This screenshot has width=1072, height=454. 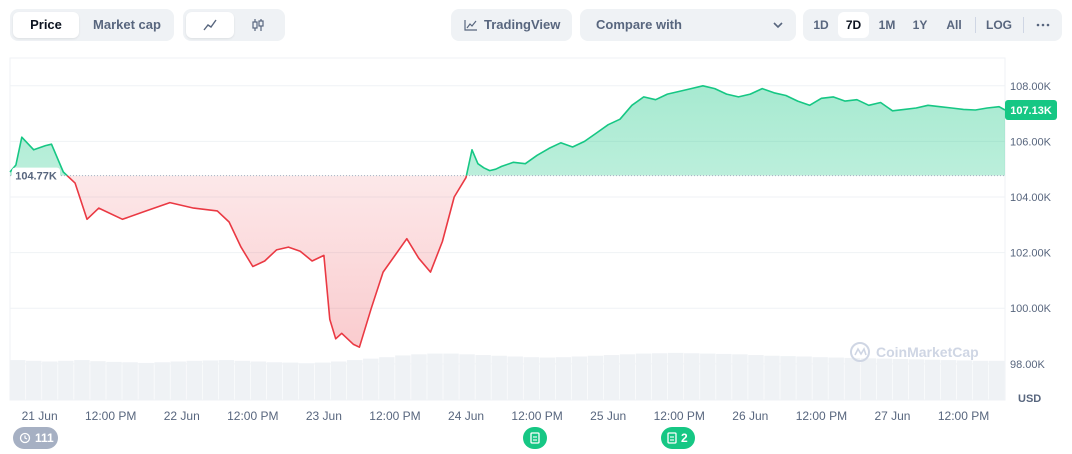 What do you see at coordinates (1031, 142) in the screenshot?
I see `y-tick-label: 106.00K` at bounding box center [1031, 142].